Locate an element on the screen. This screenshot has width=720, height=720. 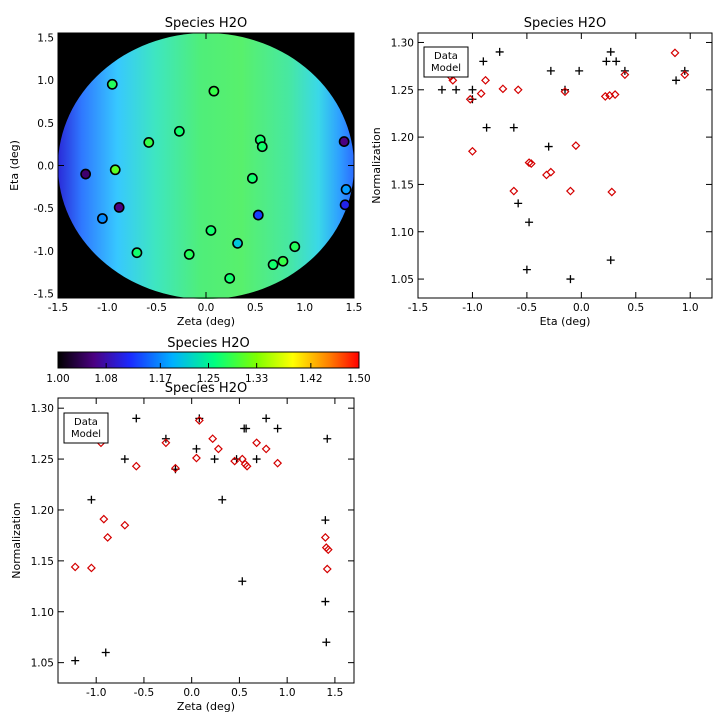
colorbar-tick-label: 1.42 is located at coordinates (310, 379).